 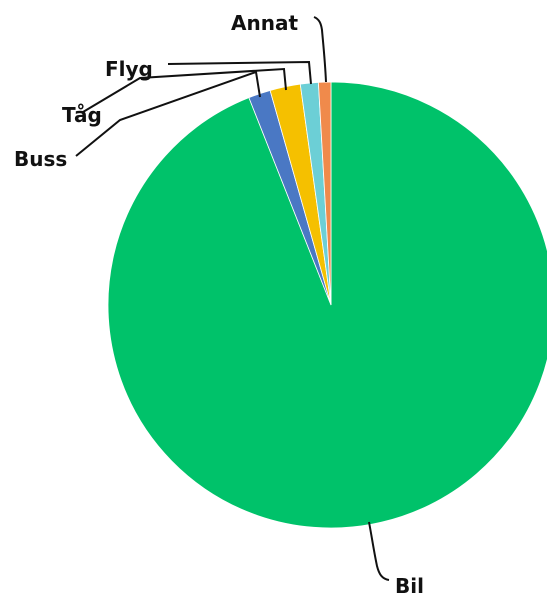 I want to click on slice-label-flyg: Flyg, so click(x=129, y=69).